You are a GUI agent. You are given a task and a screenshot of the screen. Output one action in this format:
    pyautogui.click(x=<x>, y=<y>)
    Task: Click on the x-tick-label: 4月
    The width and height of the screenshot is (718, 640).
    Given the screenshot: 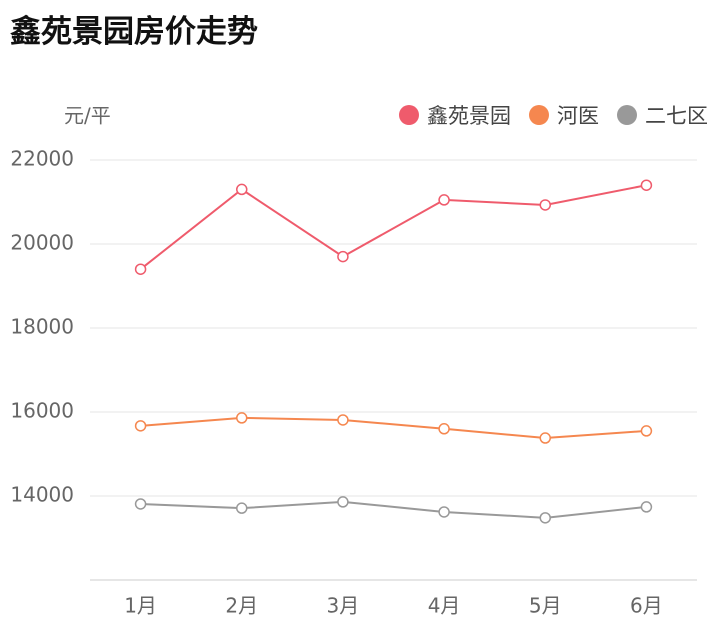 What is the action you would take?
    pyautogui.click(x=444, y=606)
    